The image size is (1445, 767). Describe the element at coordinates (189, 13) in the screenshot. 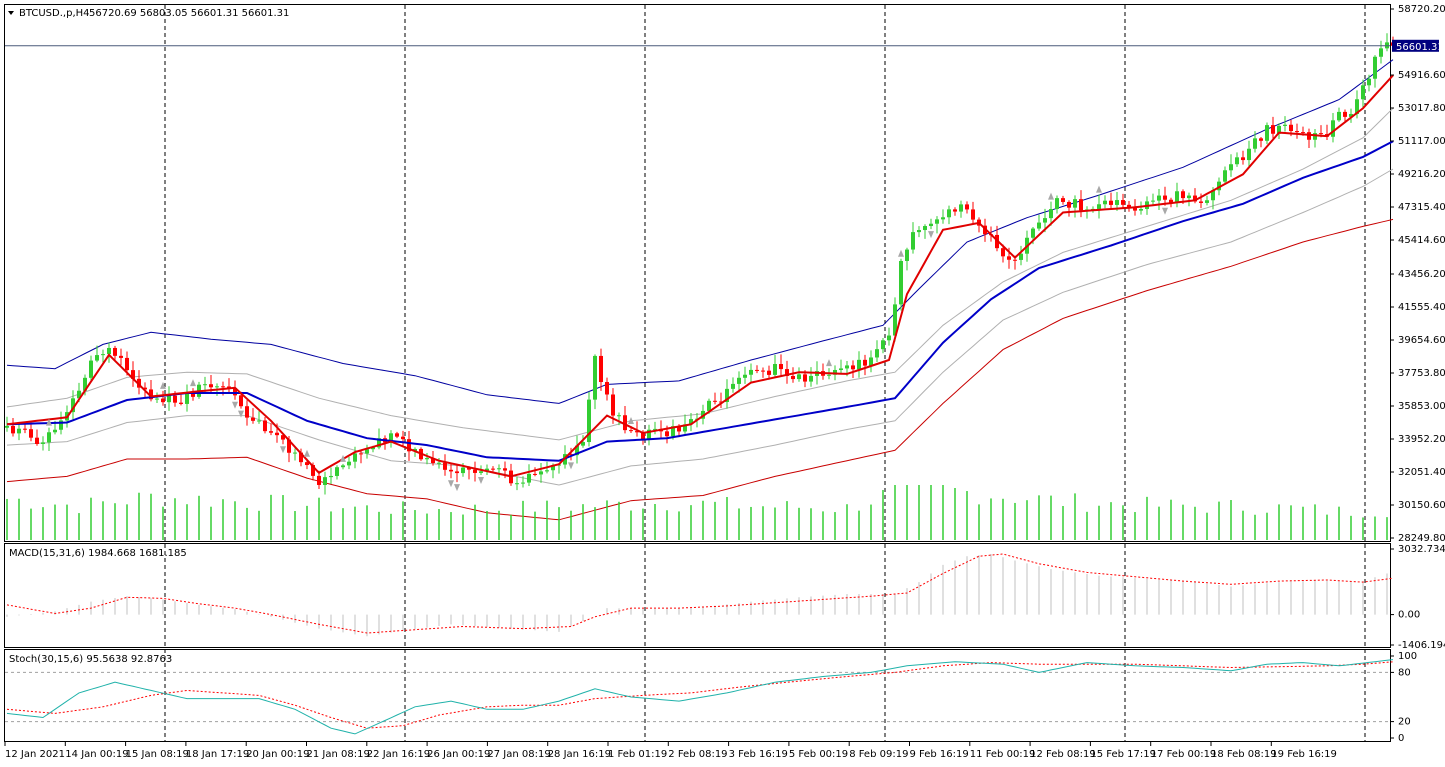

I see `ohlc-values: 56720.69 56803.05 56601.31 56601.31` at that location.